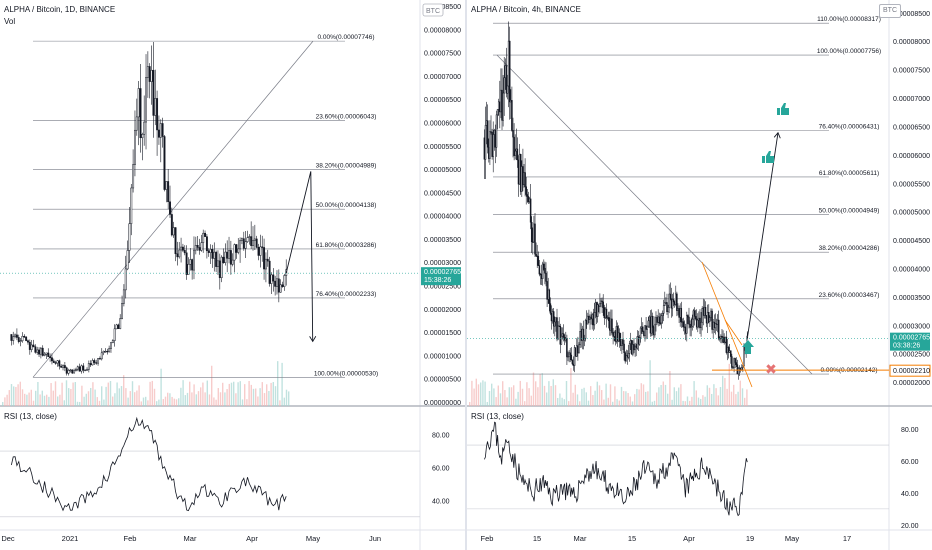 This screenshot has height=550, width=932. Describe the element at coordinates (252, 538) in the screenshot. I see `time-tick-label: Apr` at that location.